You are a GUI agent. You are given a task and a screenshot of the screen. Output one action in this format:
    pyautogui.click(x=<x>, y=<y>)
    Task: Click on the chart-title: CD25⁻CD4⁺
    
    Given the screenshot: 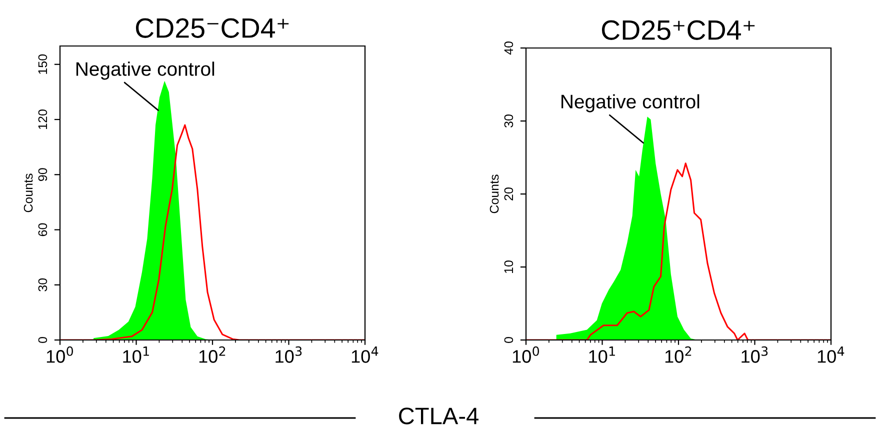 What is the action you would take?
    pyautogui.click(x=212, y=28)
    